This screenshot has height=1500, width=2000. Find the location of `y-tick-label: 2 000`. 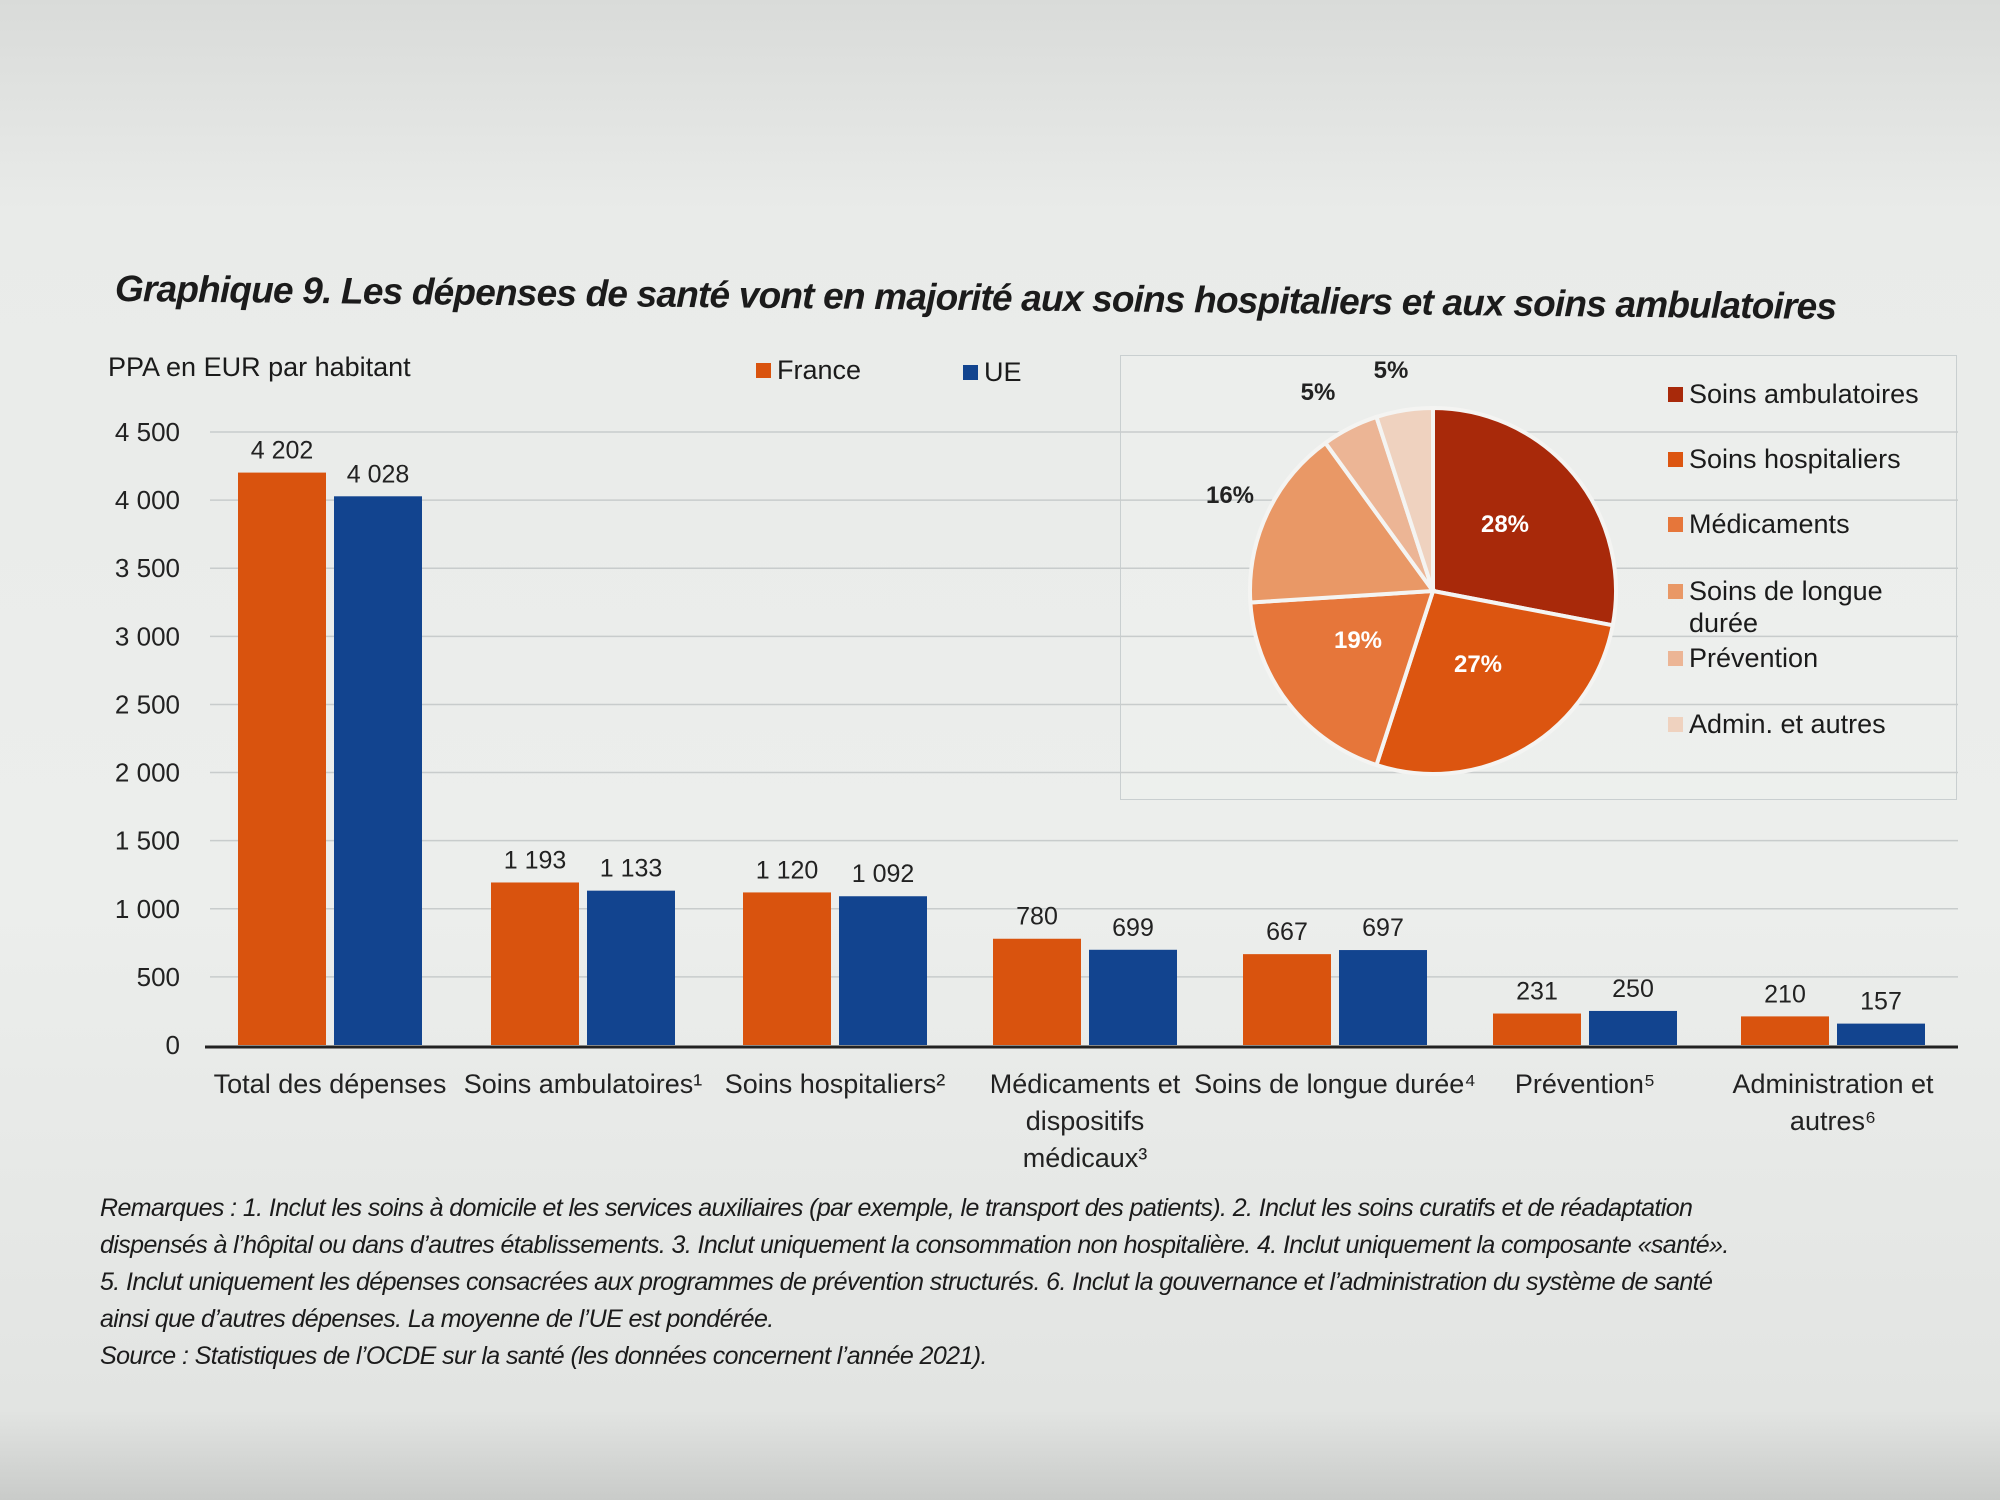

y-tick-label: 2 000 is located at coordinates (147, 773).